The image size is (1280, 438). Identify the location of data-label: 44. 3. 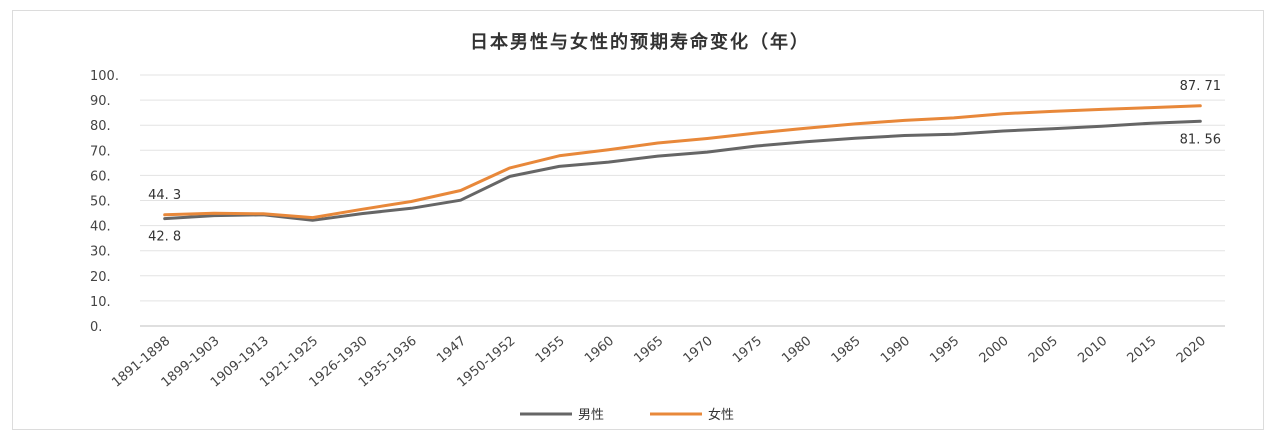
(164, 195).